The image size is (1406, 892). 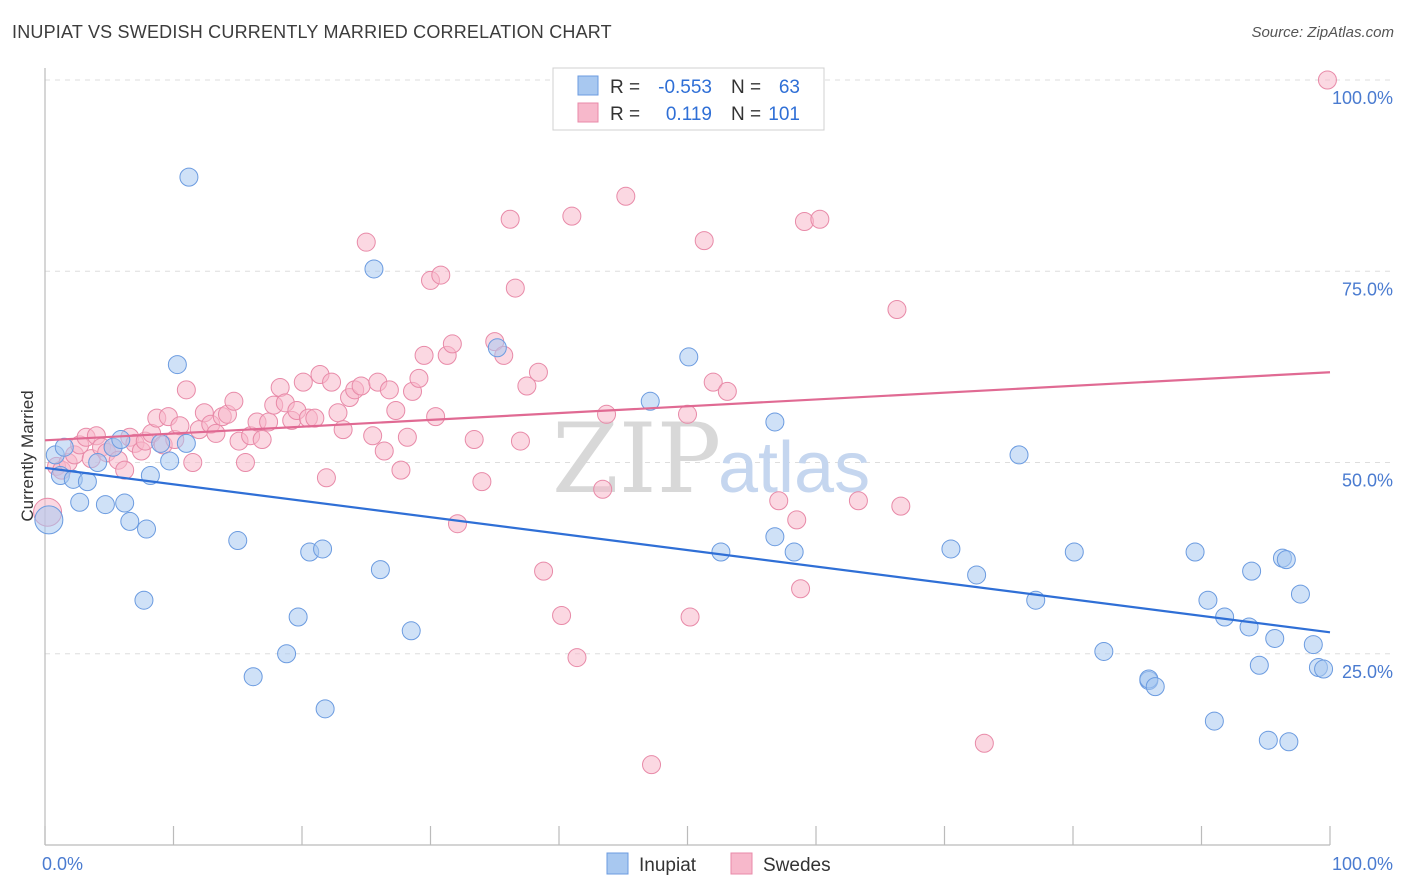 I want to click on watermark: ZIP atlas, so click(x=711, y=459).